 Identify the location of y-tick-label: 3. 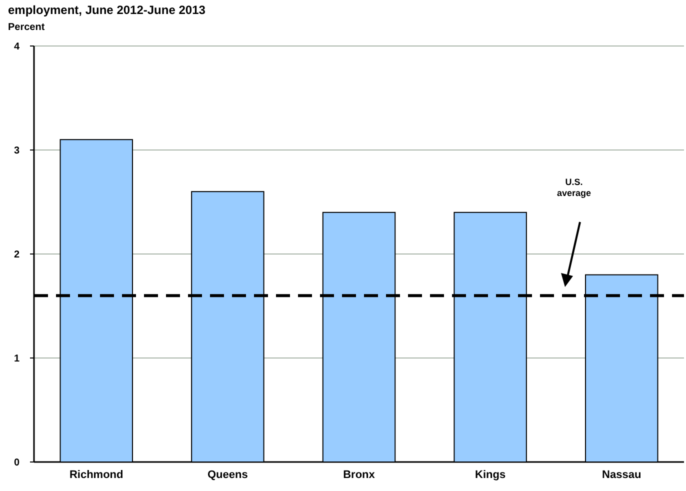
(17, 151).